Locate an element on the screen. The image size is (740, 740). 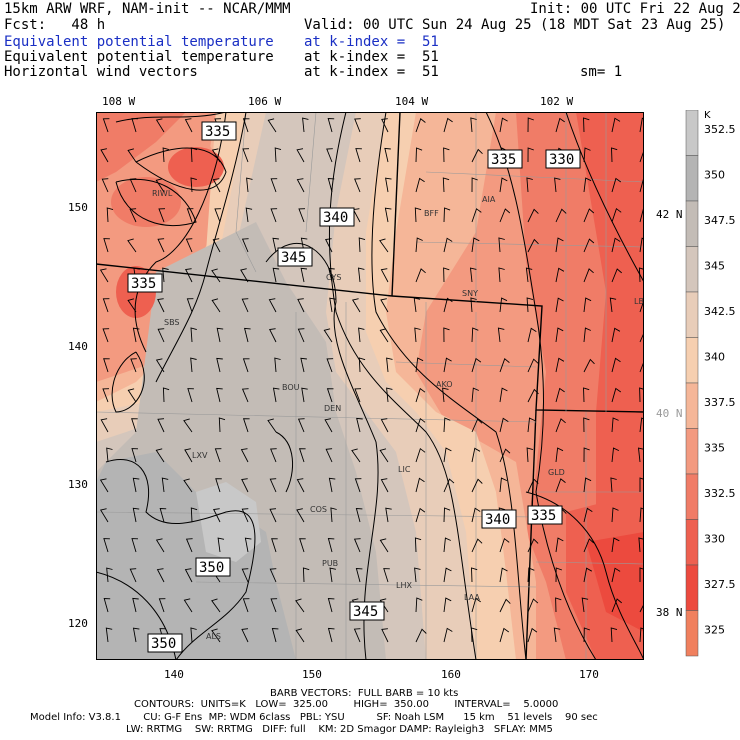
contour-335-west is located at coordinates (128, 382).